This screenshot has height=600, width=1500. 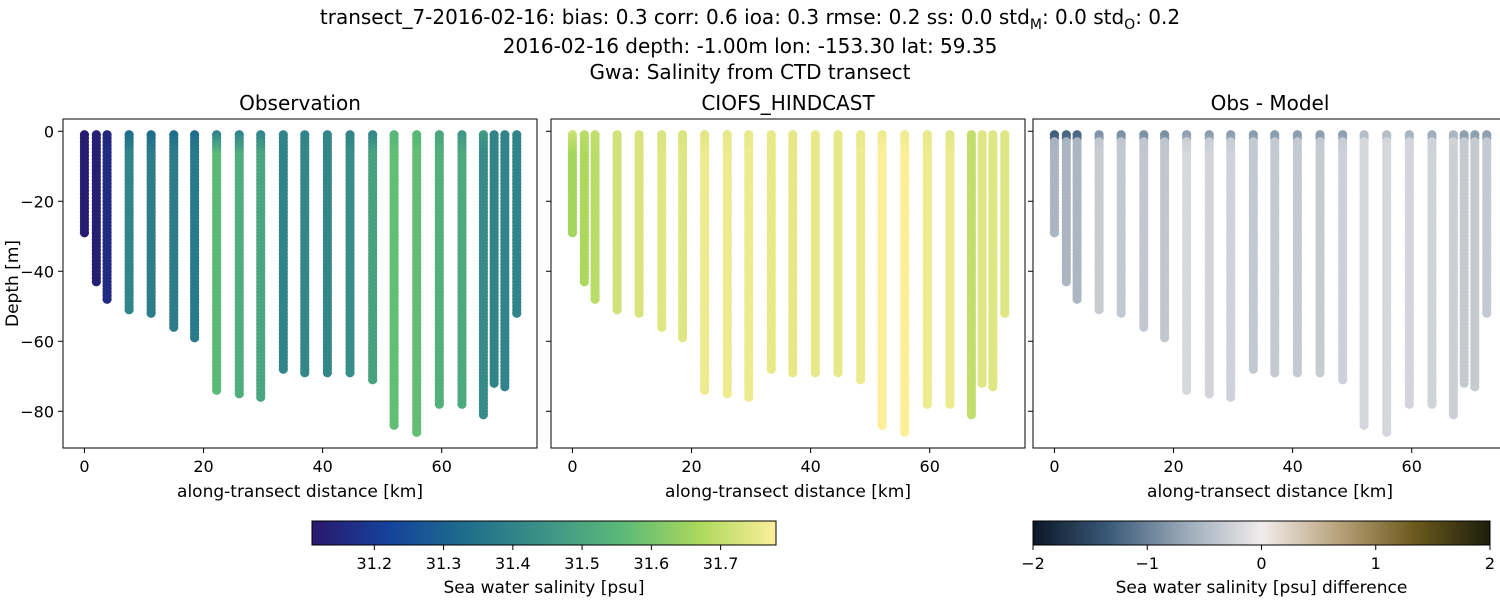 What do you see at coordinates (788, 103) in the screenshot?
I see `panel-title: CIOFS_HINDCAST` at bounding box center [788, 103].